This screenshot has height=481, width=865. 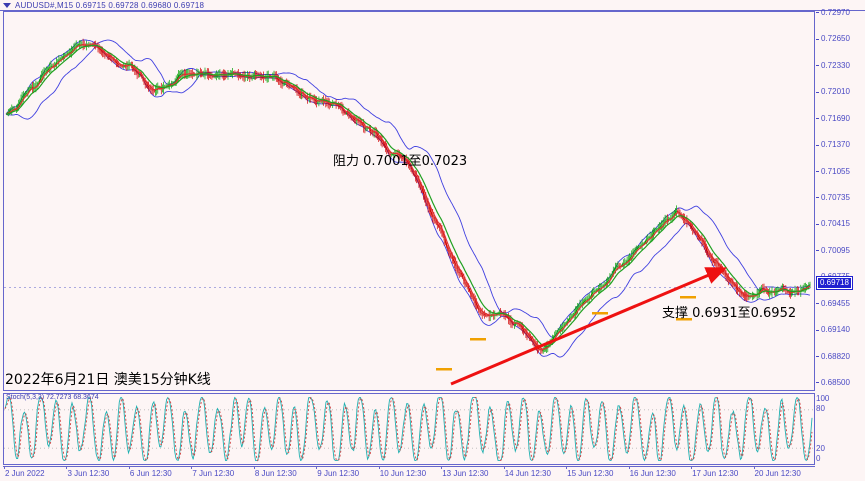 I want to click on price-axis-tick: 0.70095, so click(x=833, y=250).